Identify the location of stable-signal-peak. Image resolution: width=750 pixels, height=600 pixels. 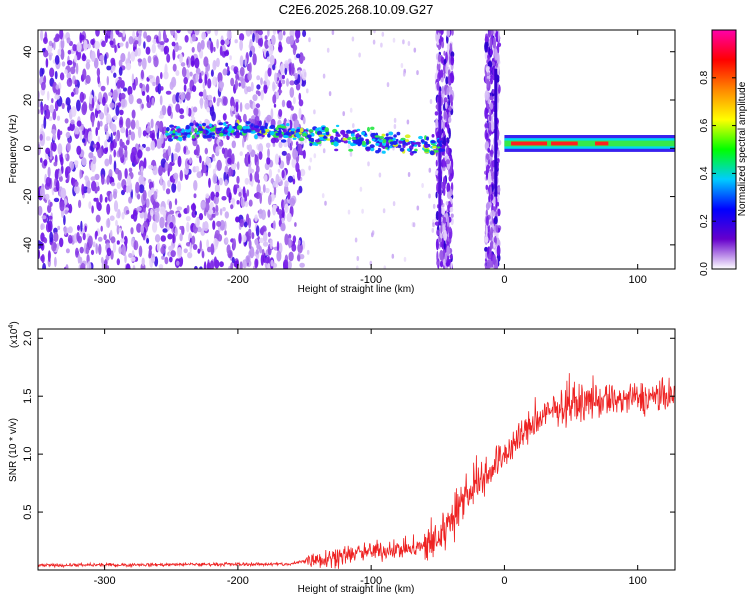
(602, 143).